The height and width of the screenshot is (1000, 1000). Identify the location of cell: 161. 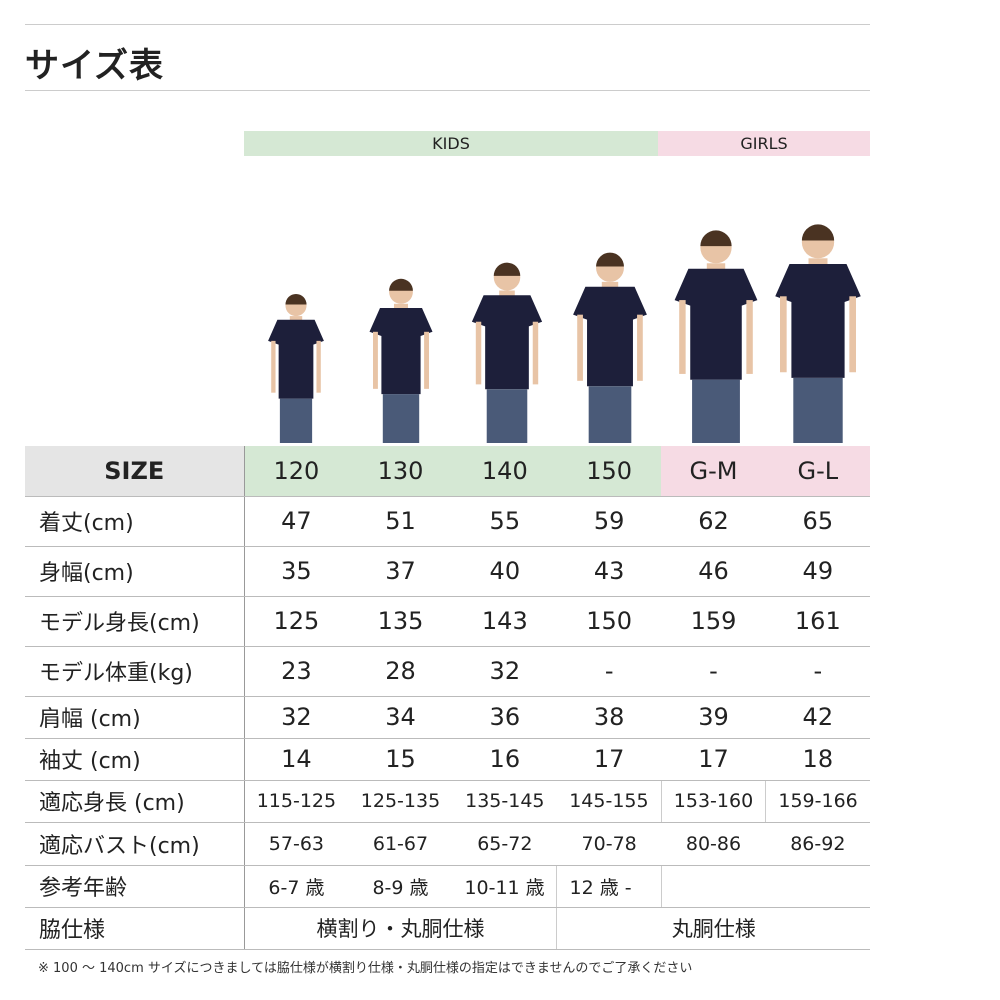
(817, 621).